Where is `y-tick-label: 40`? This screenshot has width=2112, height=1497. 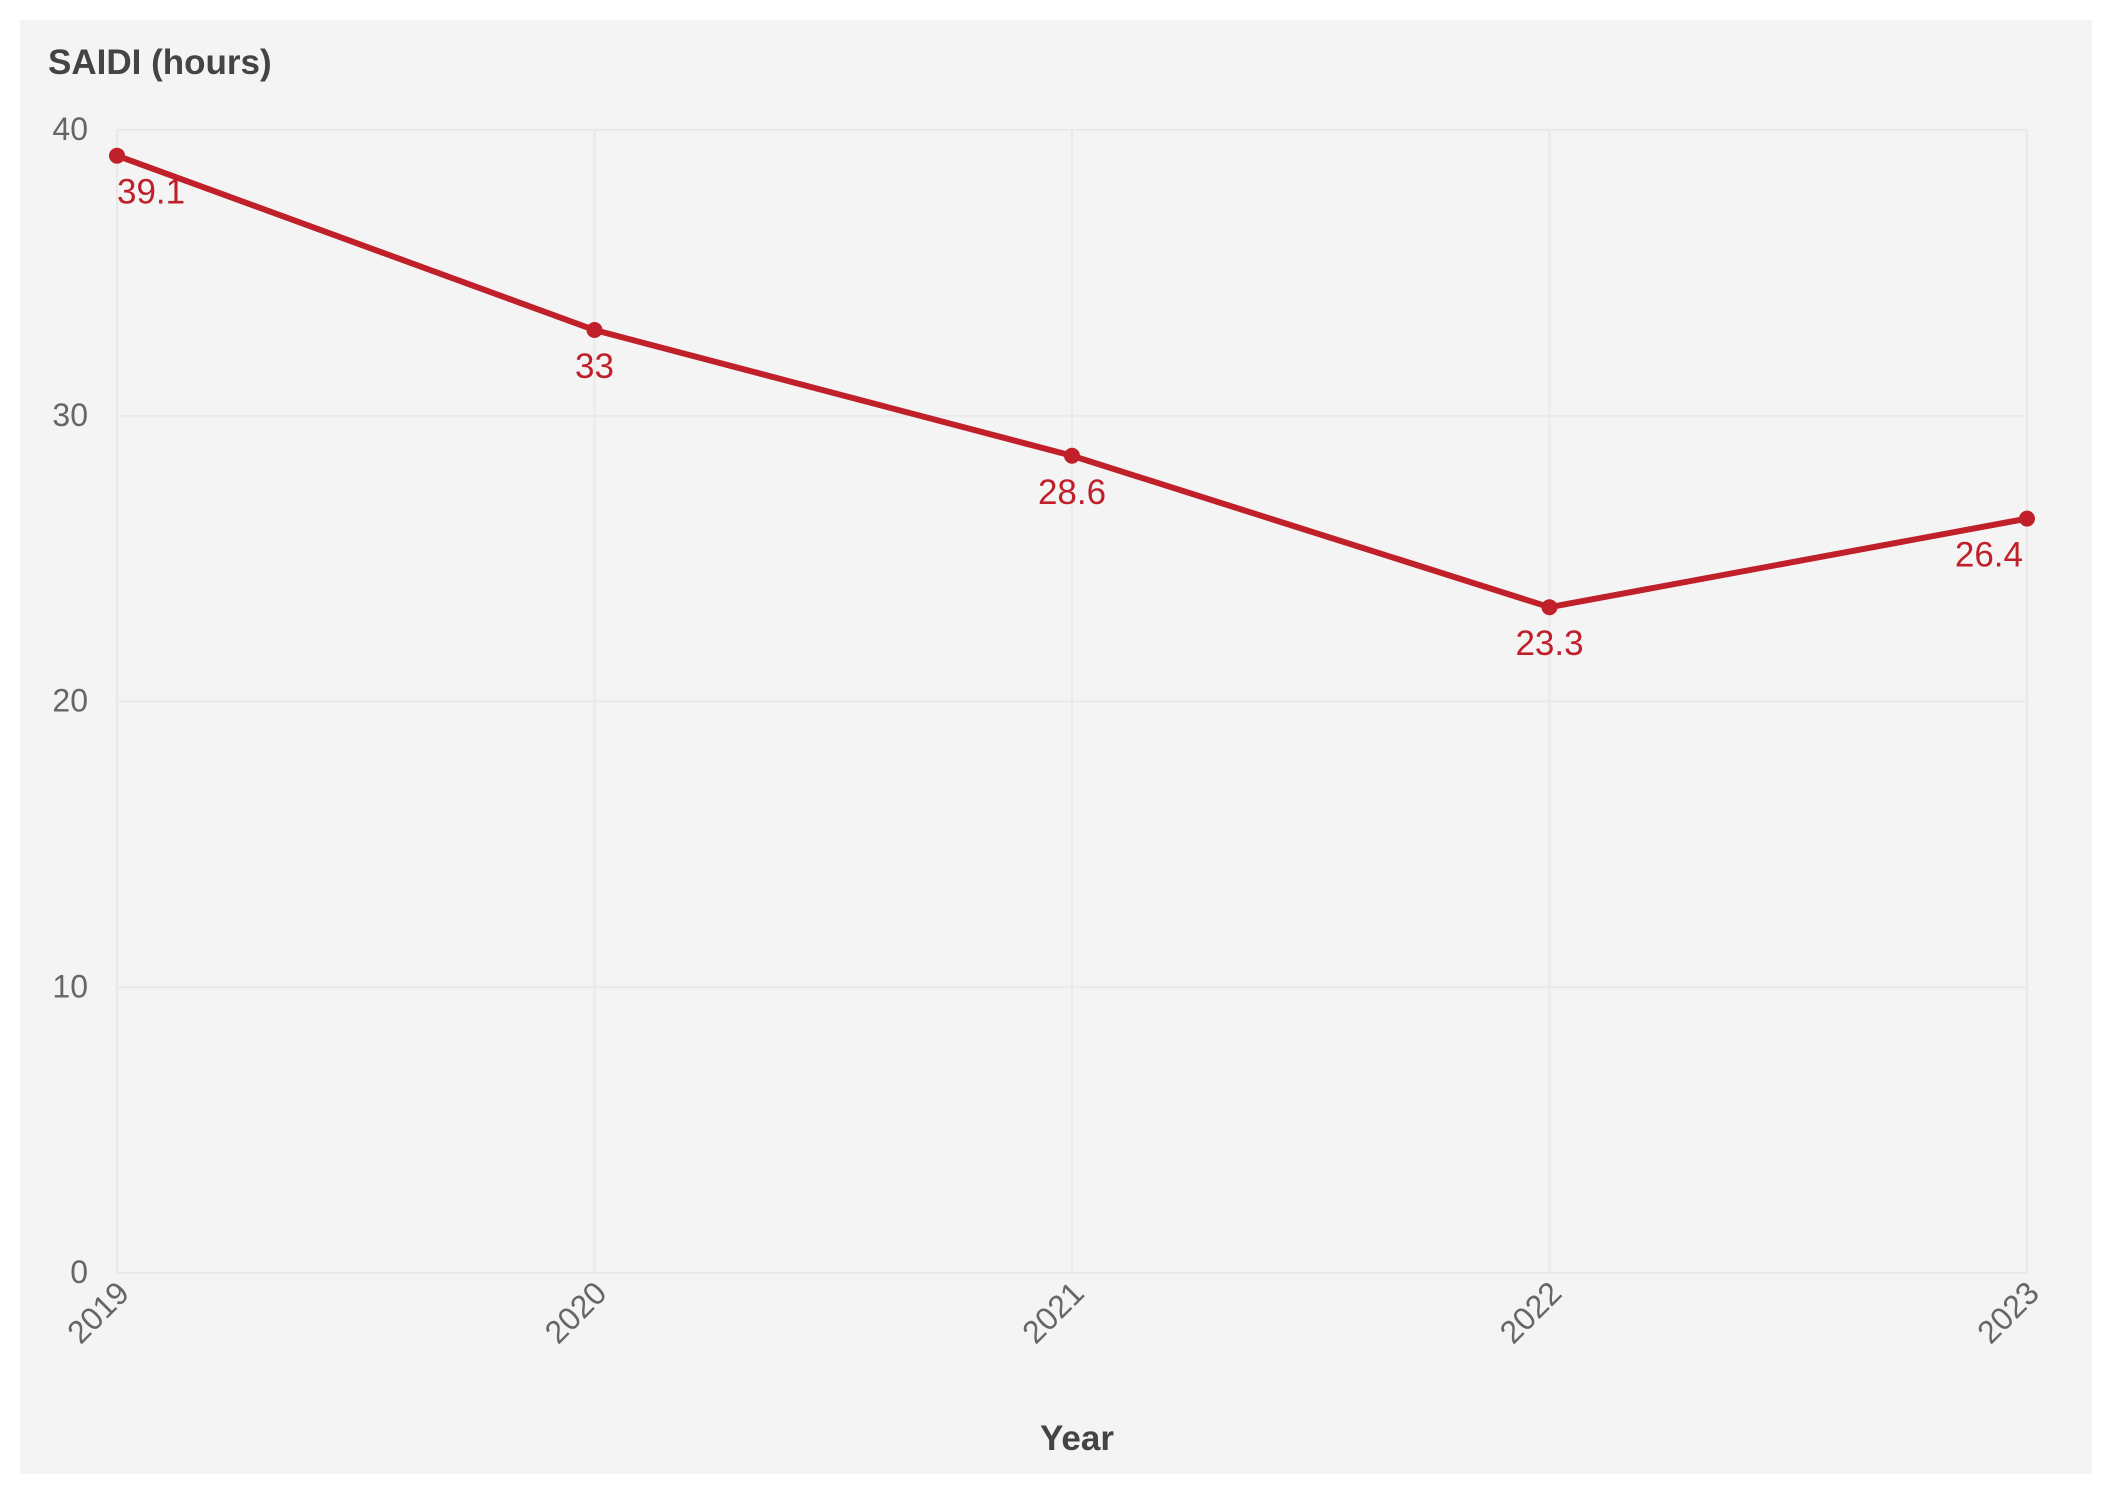
y-tick-label: 40 is located at coordinates (70, 129).